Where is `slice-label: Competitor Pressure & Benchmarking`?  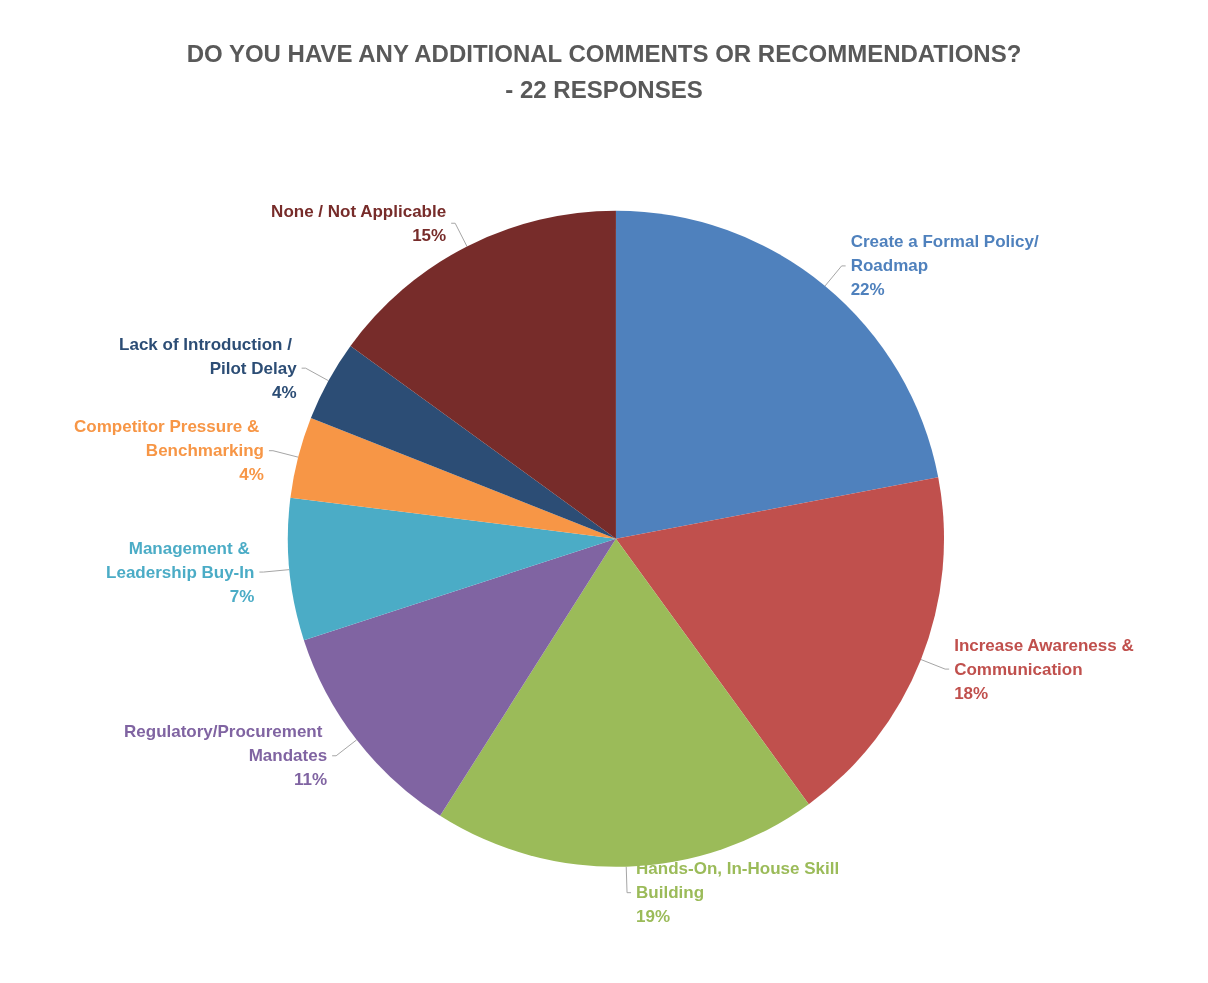 slice-label: Competitor Pressure & Benchmarking is located at coordinates (169, 439).